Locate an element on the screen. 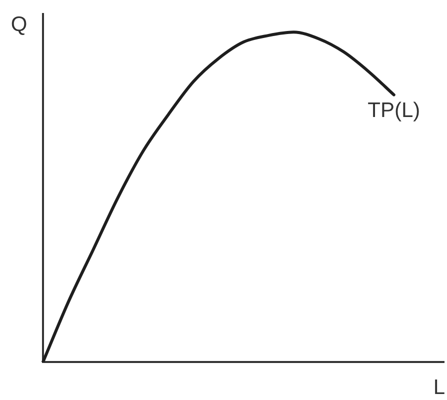 The image size is (447, 400). x-axis-title: L is located at coordinates (439, 387).